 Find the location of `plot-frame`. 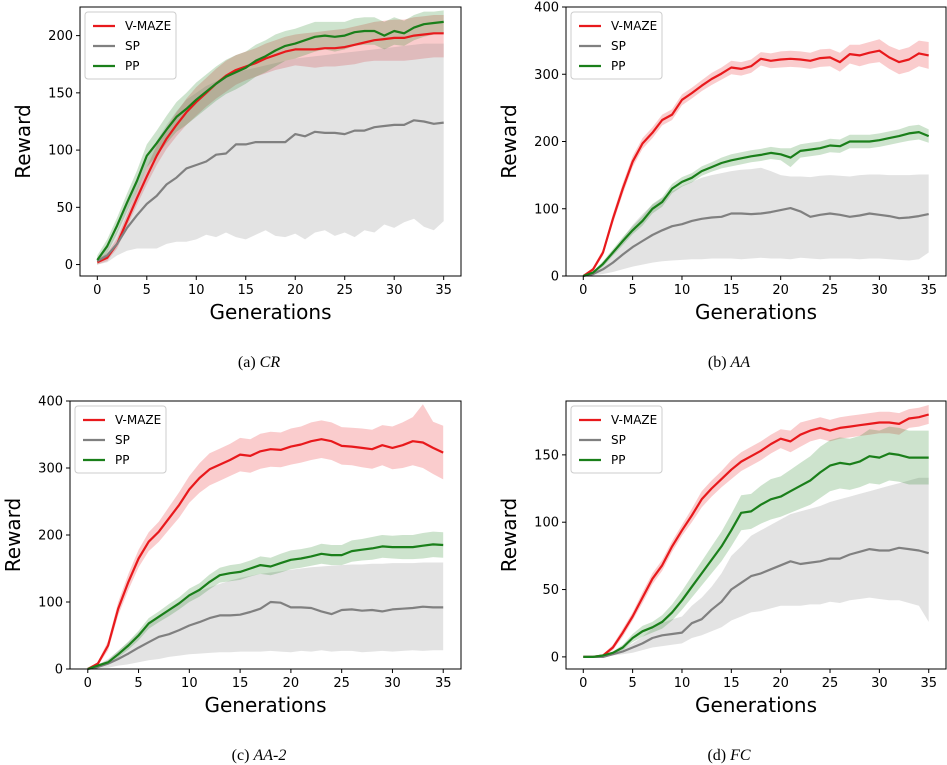

plot-frame is located at coordinates (756, 535).